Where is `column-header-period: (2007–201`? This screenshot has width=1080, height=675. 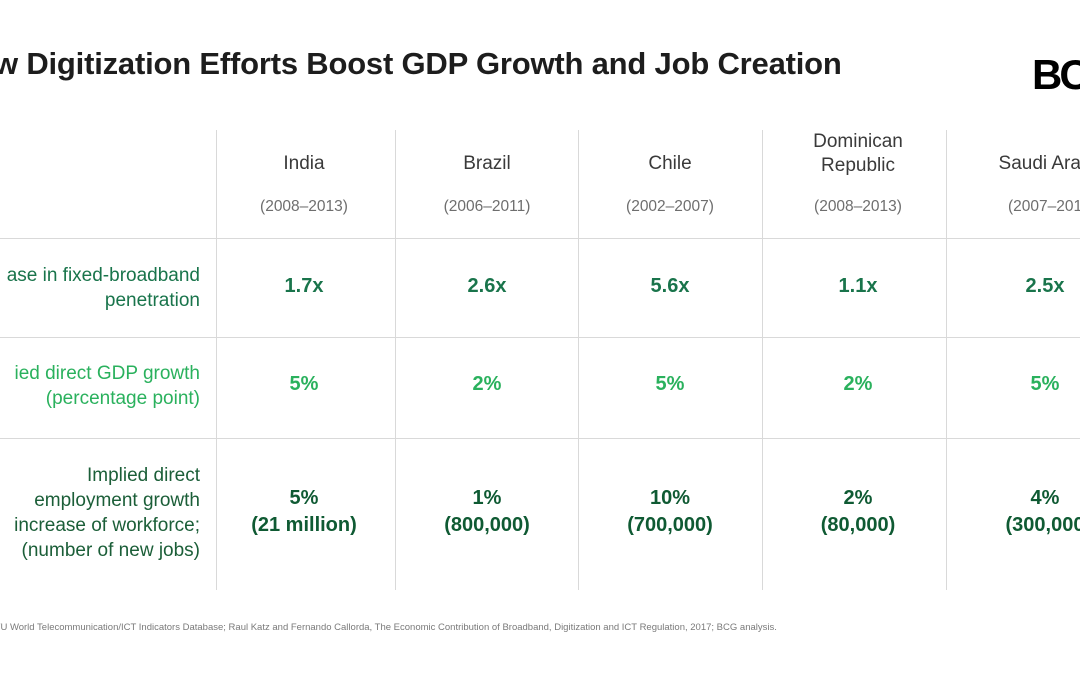 column-header-period: (2007–201 is located at coordinates (1043, 206).